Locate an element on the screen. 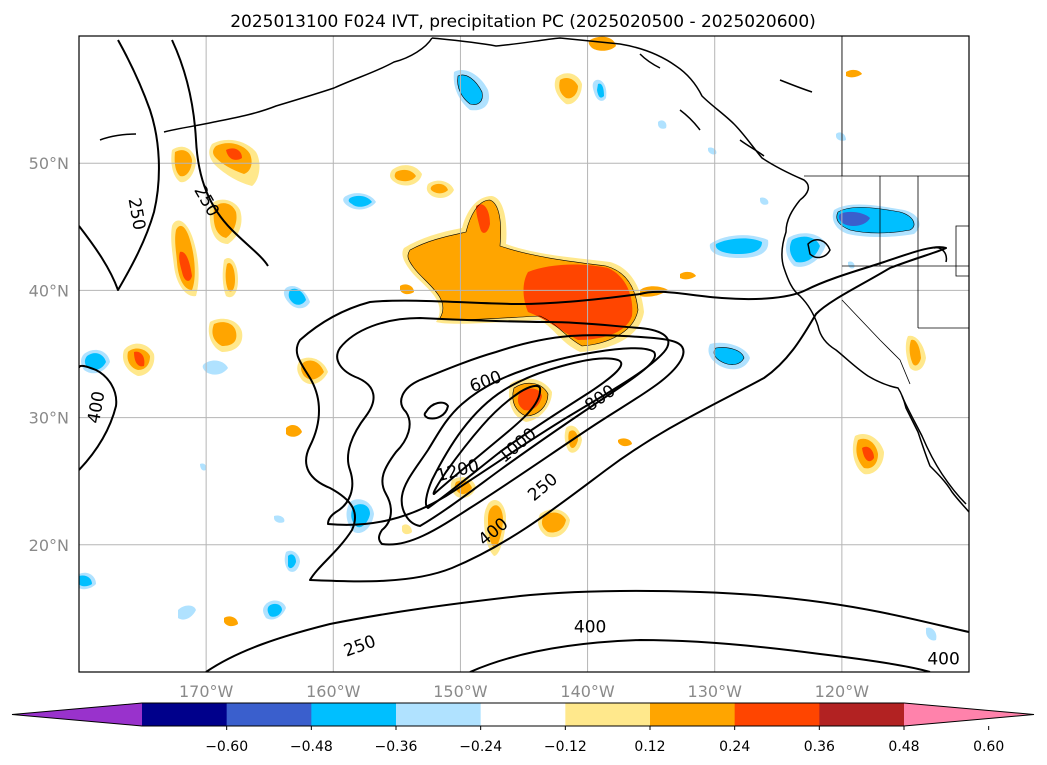  colorbar is located at coordinates (523, 714).